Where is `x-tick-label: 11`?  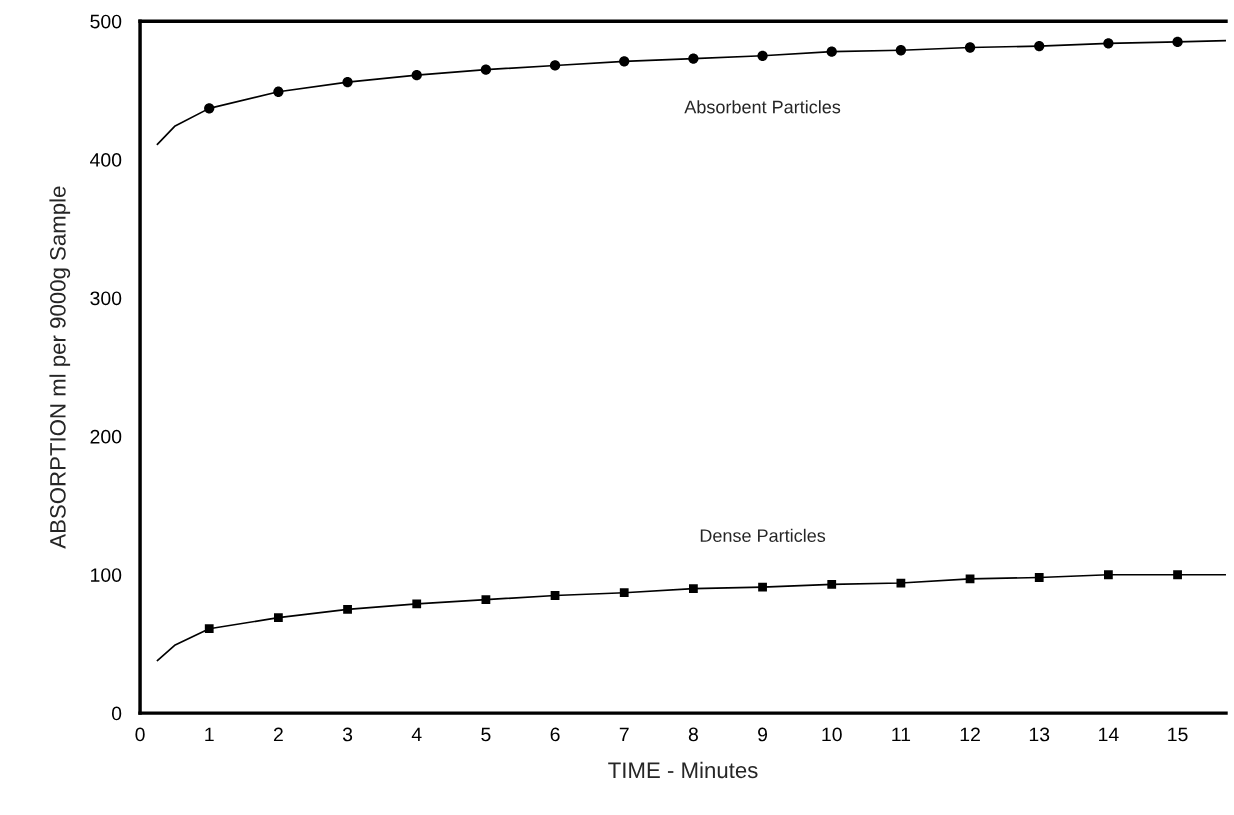
x-tick-label: 11 is located at coordinates (901, 734).